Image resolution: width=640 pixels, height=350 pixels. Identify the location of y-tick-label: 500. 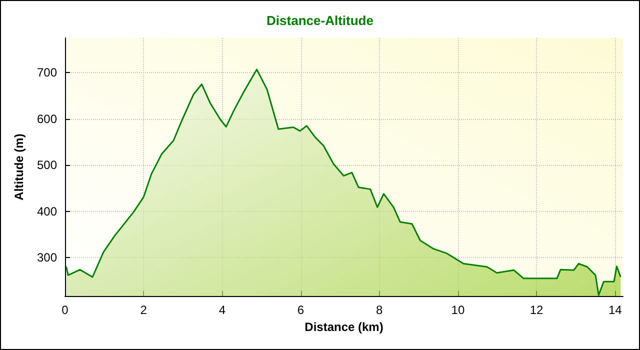
(47, 165).